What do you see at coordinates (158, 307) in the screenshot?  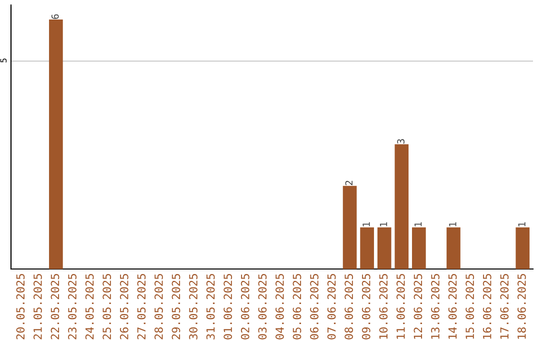 I see `x-tick-label: 28.05.2025` at bounding box center [158, 307].